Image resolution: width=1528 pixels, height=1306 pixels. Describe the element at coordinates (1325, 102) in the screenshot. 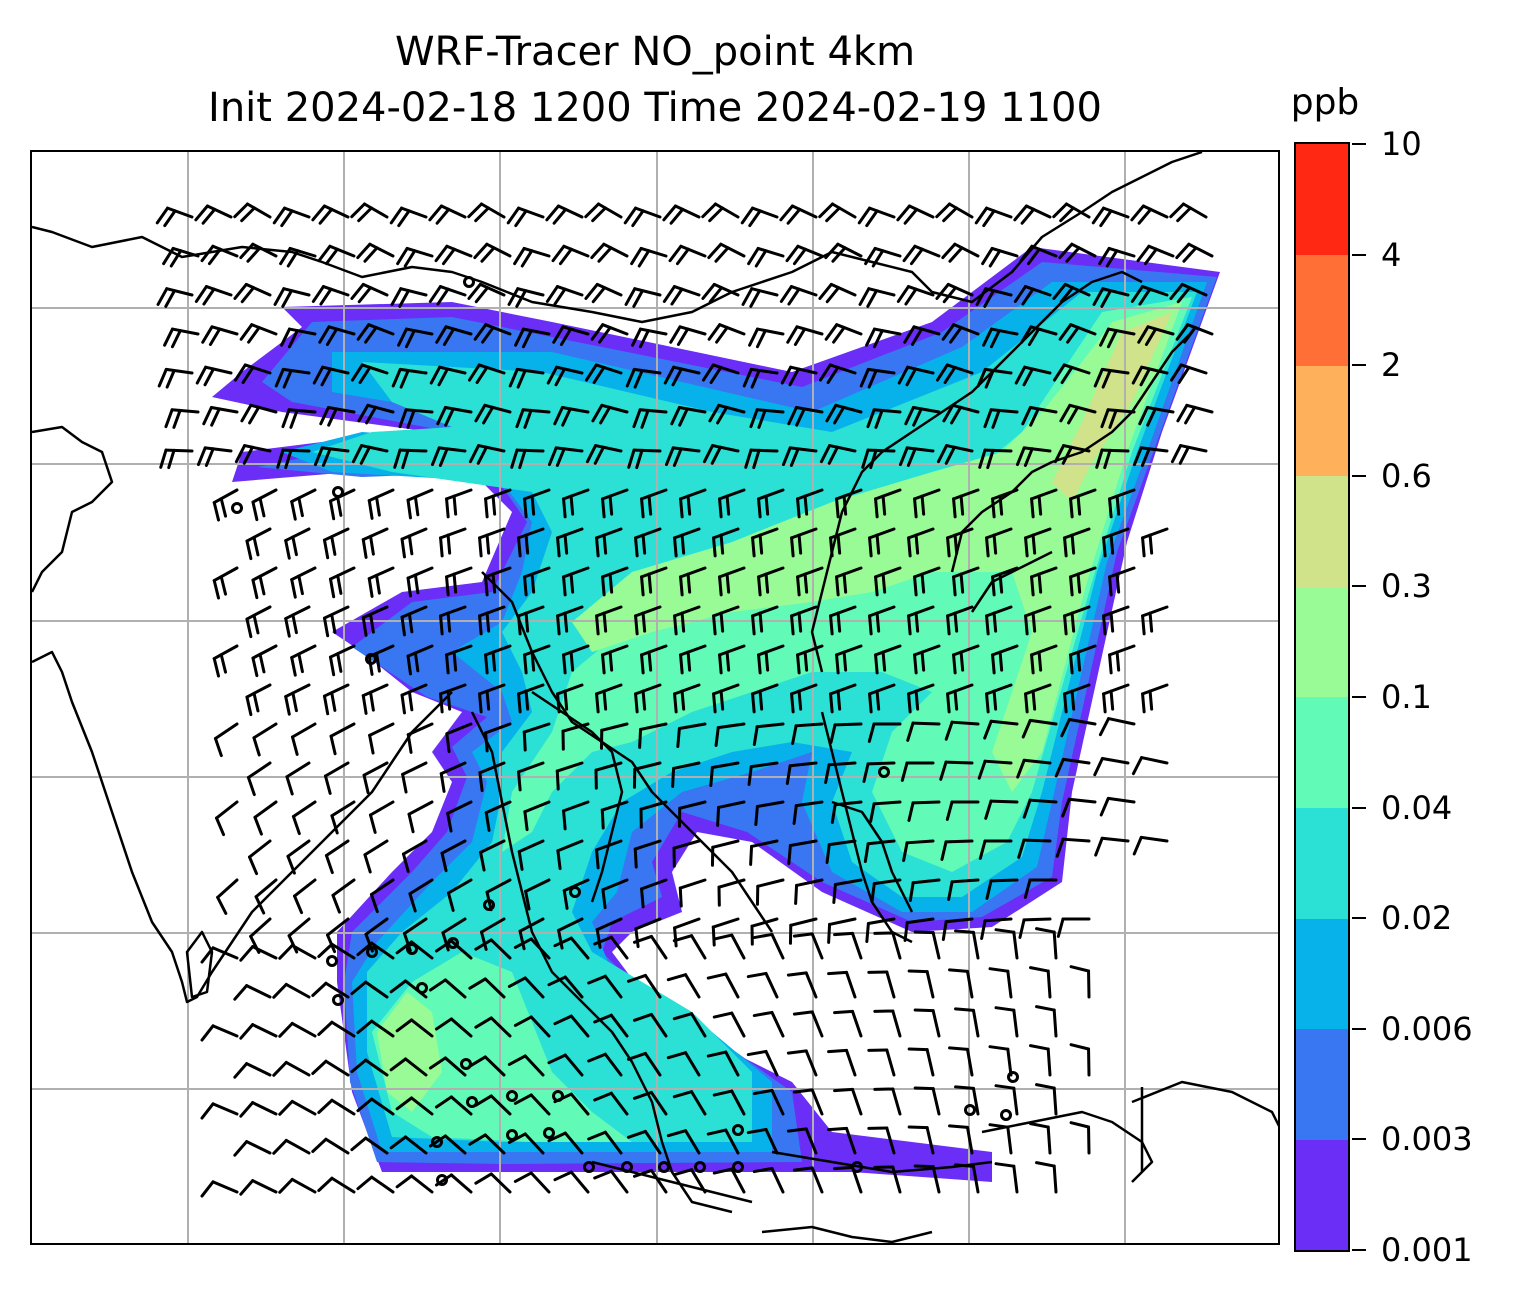

I see `colorbar-unit-label: ppb` at that location.